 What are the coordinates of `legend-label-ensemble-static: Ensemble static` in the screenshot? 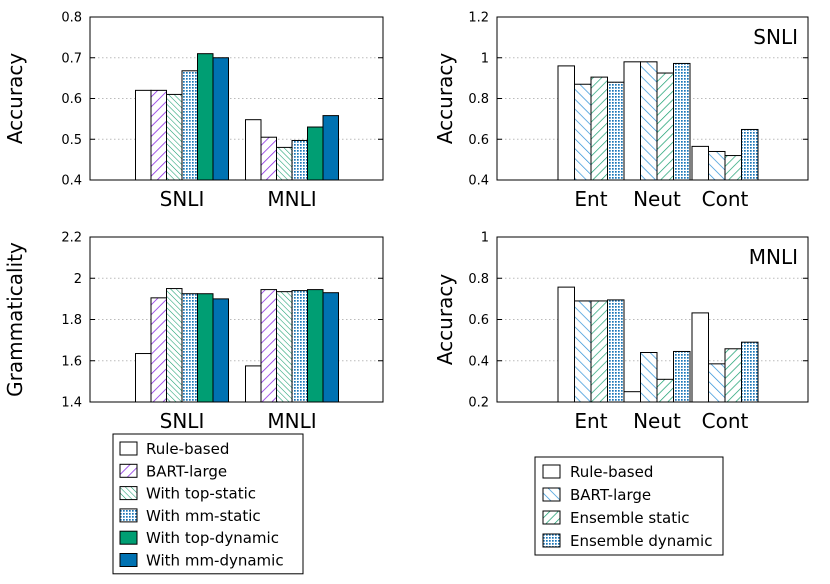 It's located at (630, 518).